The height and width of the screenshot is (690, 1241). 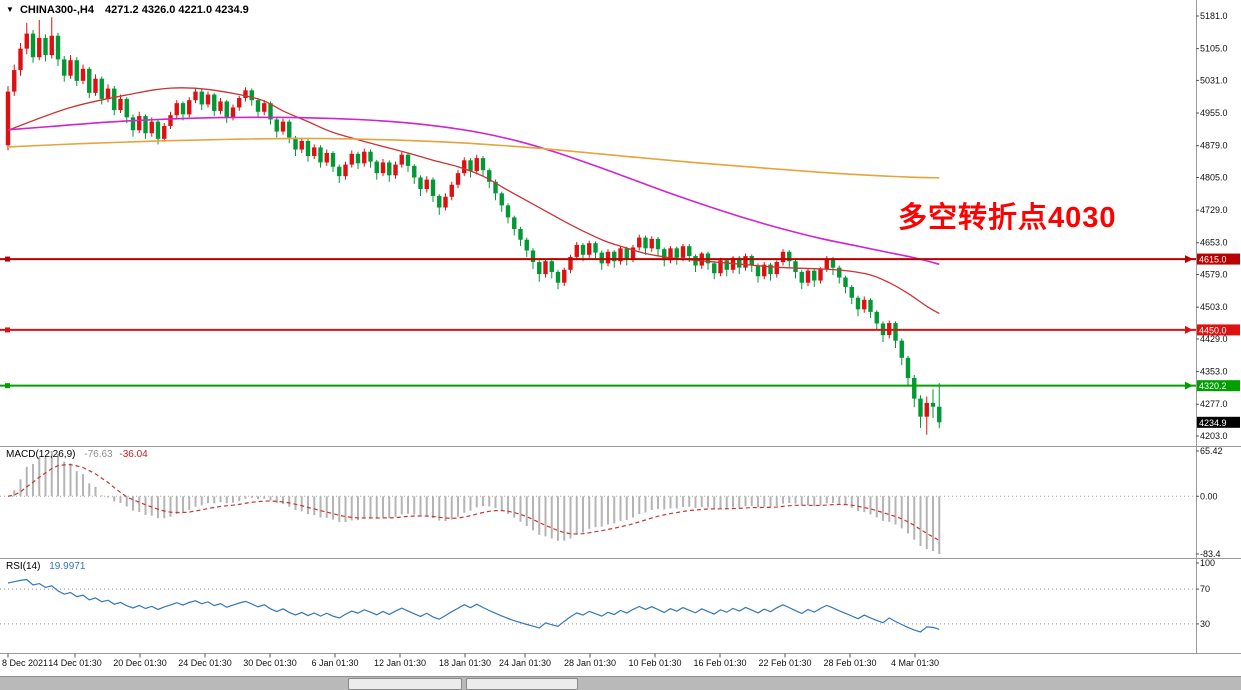 I want to click on svg-text: 4320.2, so click(x=1213, y=386).